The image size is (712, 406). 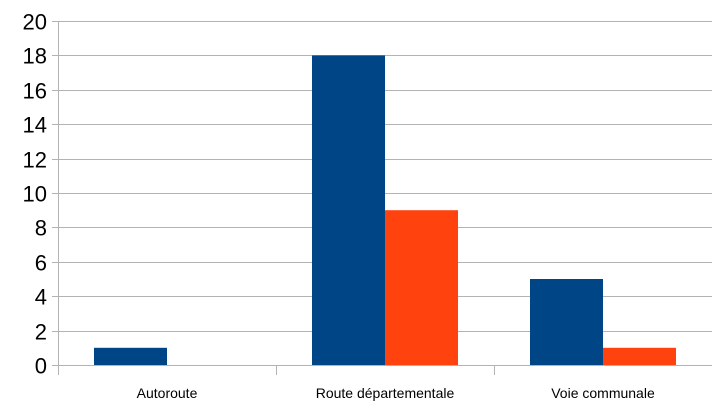 I want to click on bar-series2-voie-communale, so click(x=639, y=356).